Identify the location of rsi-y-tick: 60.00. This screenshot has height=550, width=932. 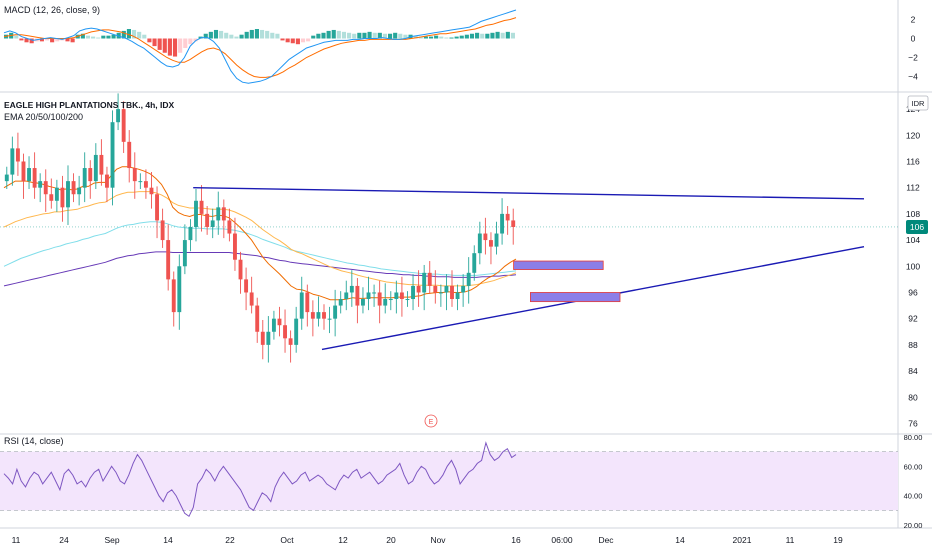
(913, 466).